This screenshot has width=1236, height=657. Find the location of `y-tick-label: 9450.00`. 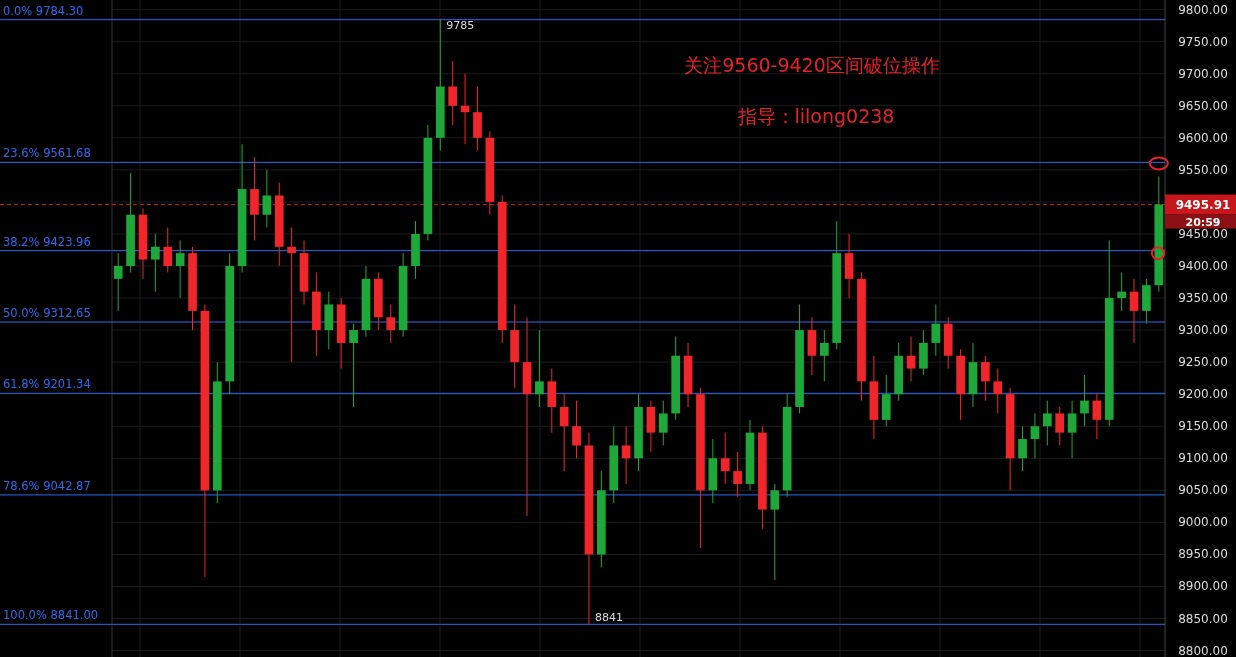

y-tick-label: 9450.00 is located at coordinates (1203, 233).